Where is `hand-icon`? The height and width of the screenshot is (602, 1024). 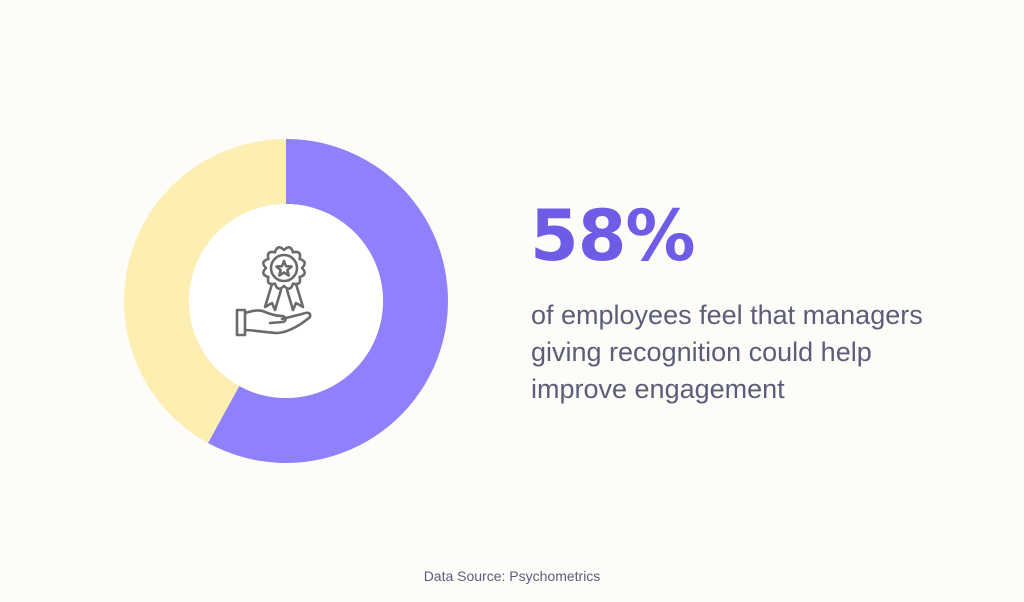 hand-icon is located at coordinates (277, 322).